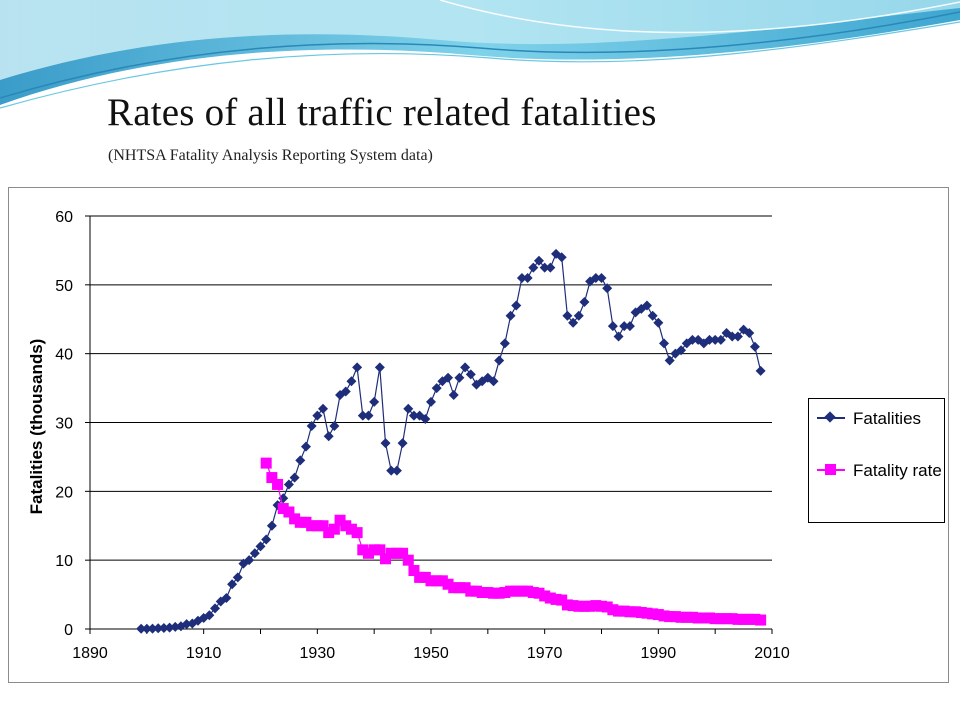 The height and width of the screenshot is (720, 960). I want to click on fatalities-point-1912, so click(215, 608).